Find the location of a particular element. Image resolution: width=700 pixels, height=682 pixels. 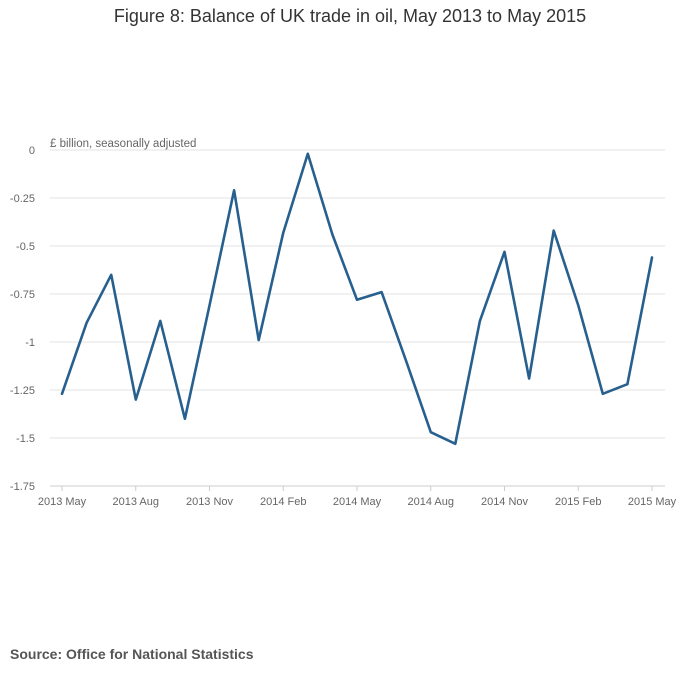

x-tick-label: 2013 May is located at coordinates (62, 502).